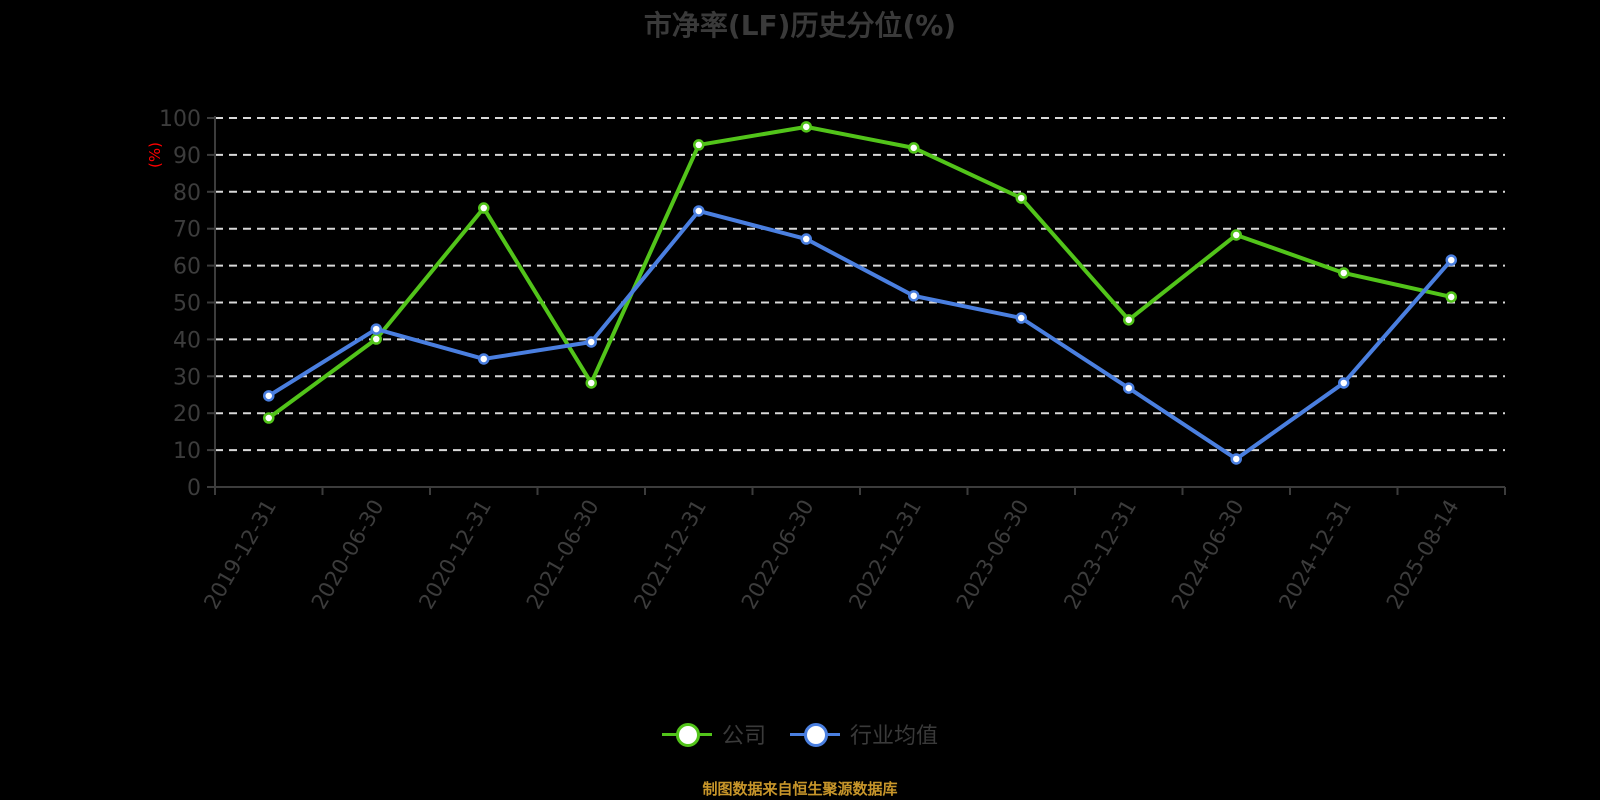 This screenshot has height=800, width=1600. What do you see at coordinates (1100, 555) in the screenshot?
I see `x-tick-label: 2023-12-31` at bounding box center [1100, 555].